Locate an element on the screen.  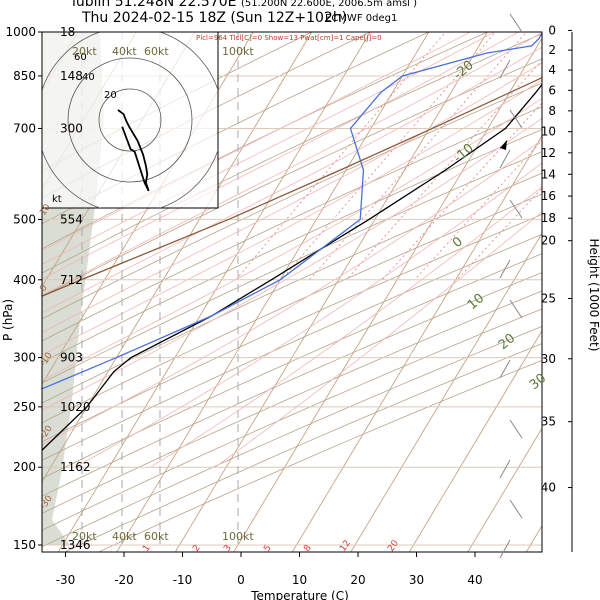
mixing-ratio-label: 5 is located at coordinates (267, 548).